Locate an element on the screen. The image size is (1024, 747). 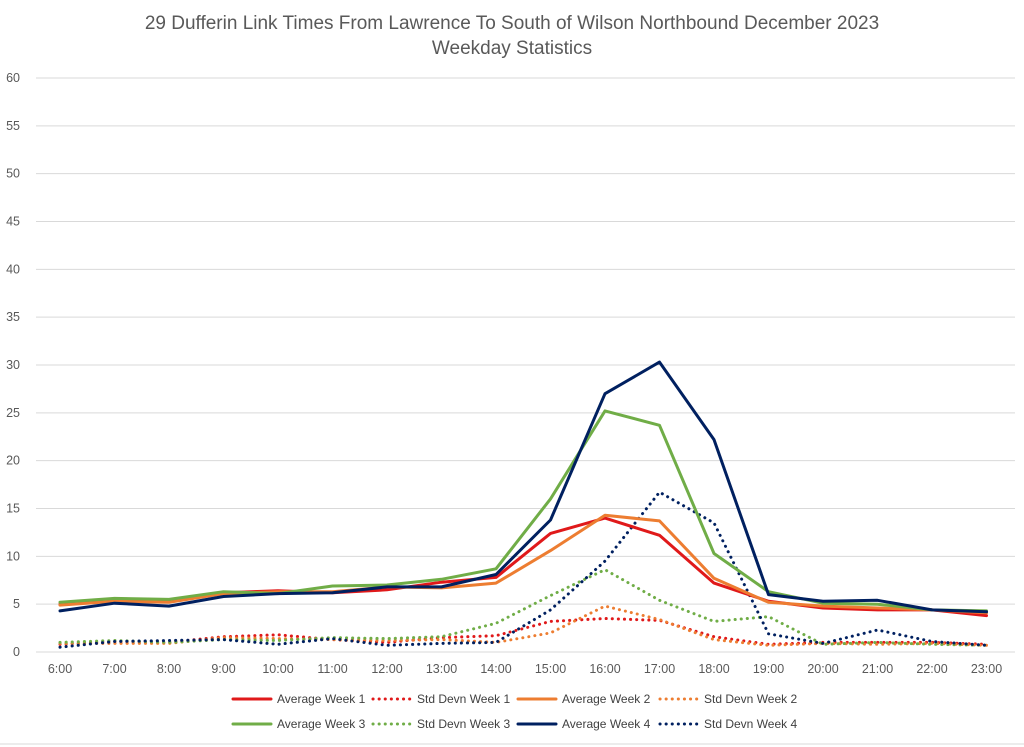
x-tick-label: 17:00 is located at coordinates (659, 669).